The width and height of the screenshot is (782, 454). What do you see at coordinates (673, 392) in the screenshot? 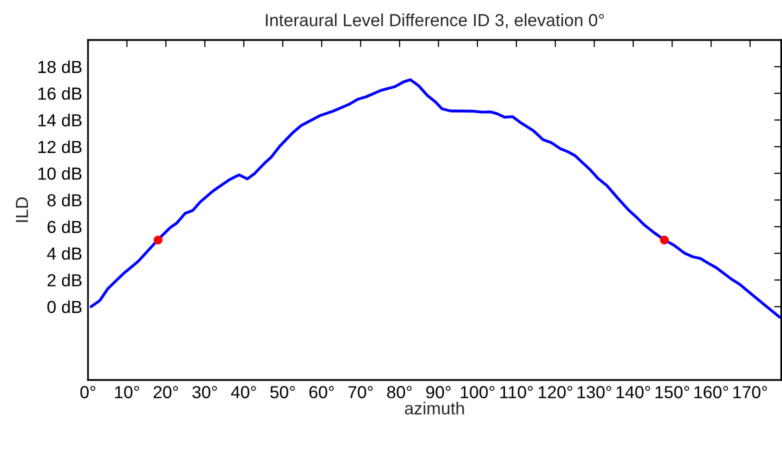
I see `x-tick-label: 150°` at bounding box center [673, 392].